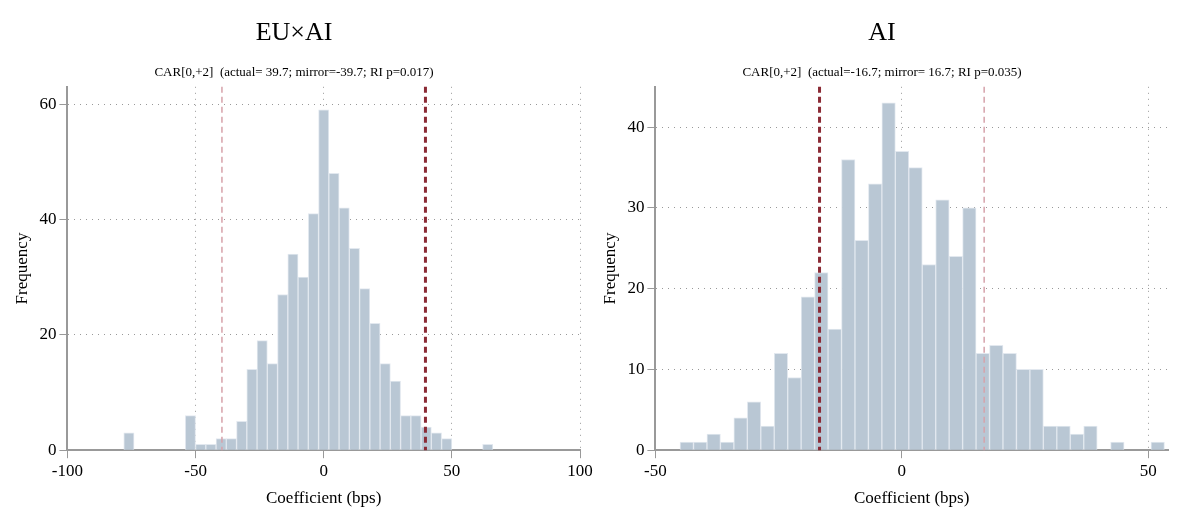 The image size is (1193, 520). What do you see at coordinates (636, 207) in the screenshot?
I see `y-tick-label: 30` at bounding box center [636, 207].